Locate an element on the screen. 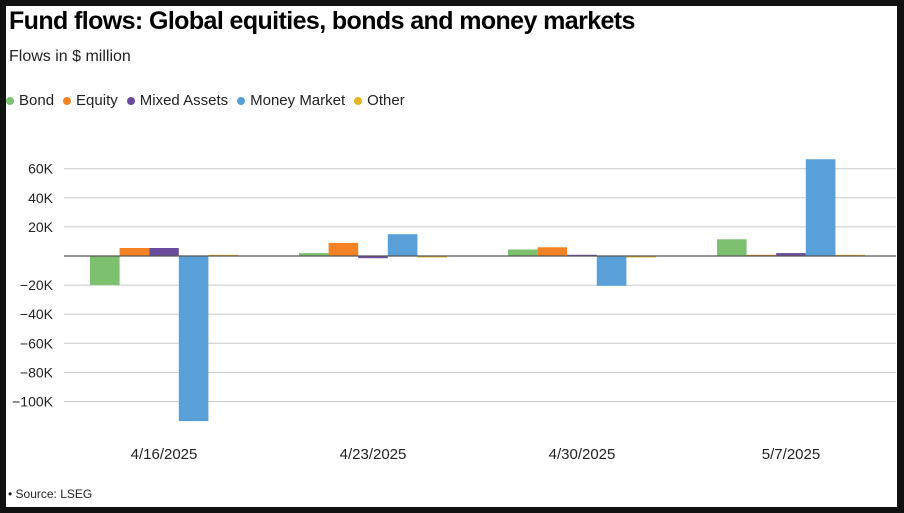 This screenshot has width=904, height=513. legend-item-money-market: Money Market is located at coordinates (291, 100).